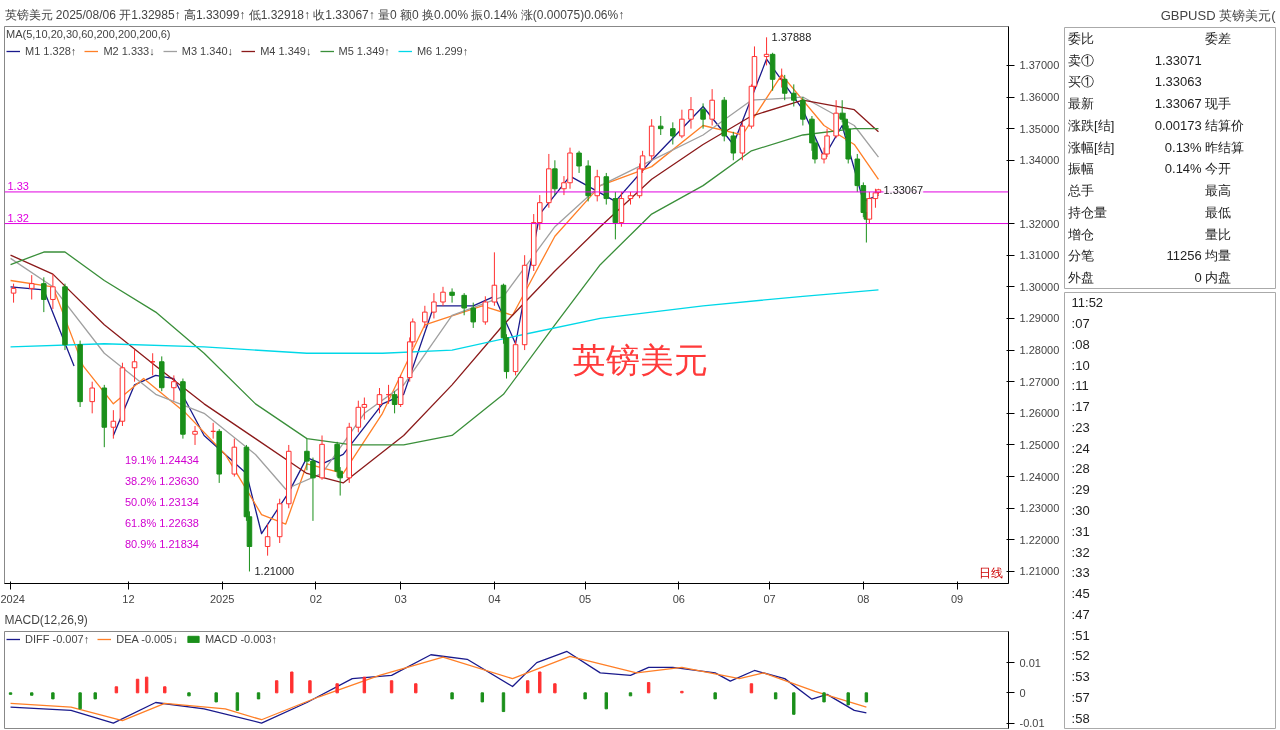 This screenshot has height=730, width=1280. What do you see at coordinates (1030, 662) in the screenshot?
I see `y-tick-label: 0.01` at bounding box center [1030, 662].